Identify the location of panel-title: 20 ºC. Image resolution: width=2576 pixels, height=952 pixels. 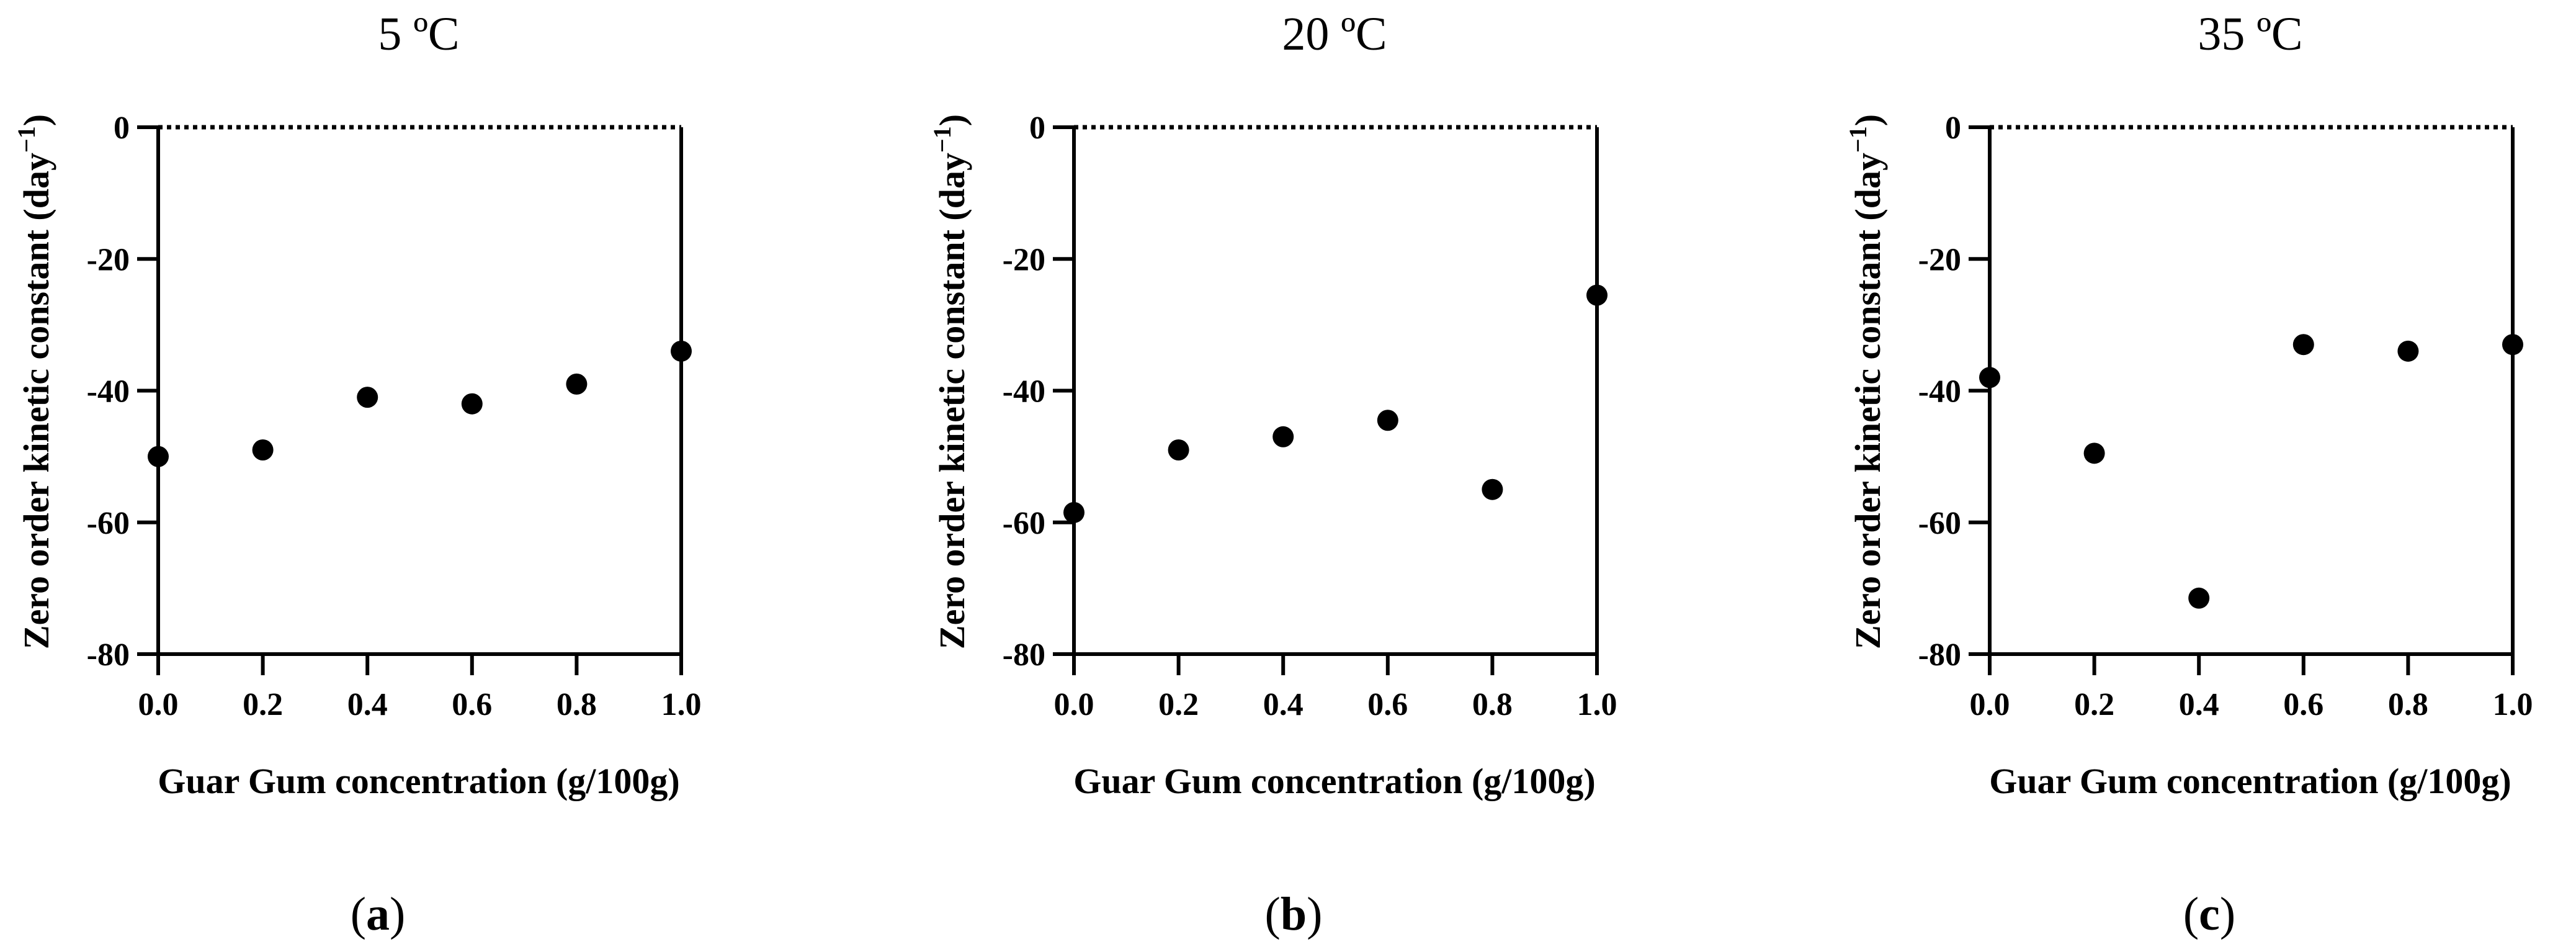
(1334, 34).